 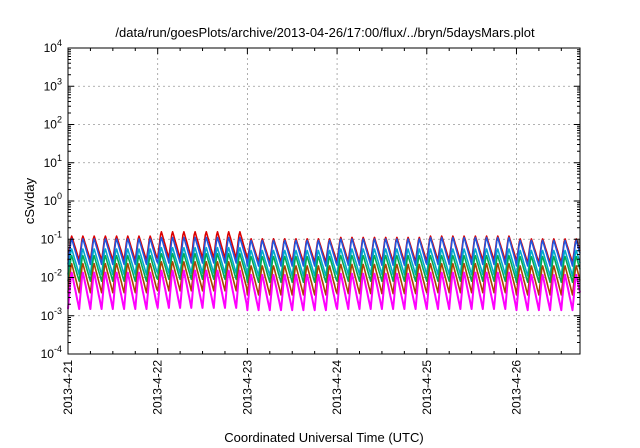 I want to click on x-axis-label: Coordinated Universal Time (UTC), so click(x=323, y=437).